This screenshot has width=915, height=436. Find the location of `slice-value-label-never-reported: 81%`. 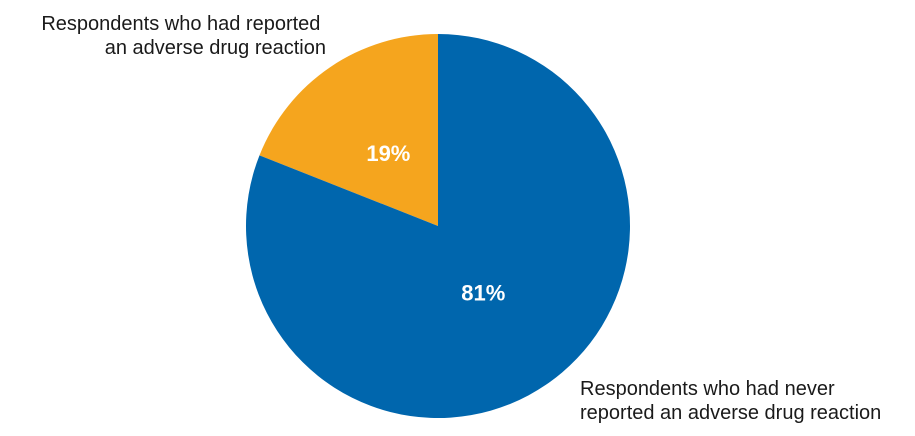

slice-value-label-never-reported: 81% is located at coordinates (483, 293).